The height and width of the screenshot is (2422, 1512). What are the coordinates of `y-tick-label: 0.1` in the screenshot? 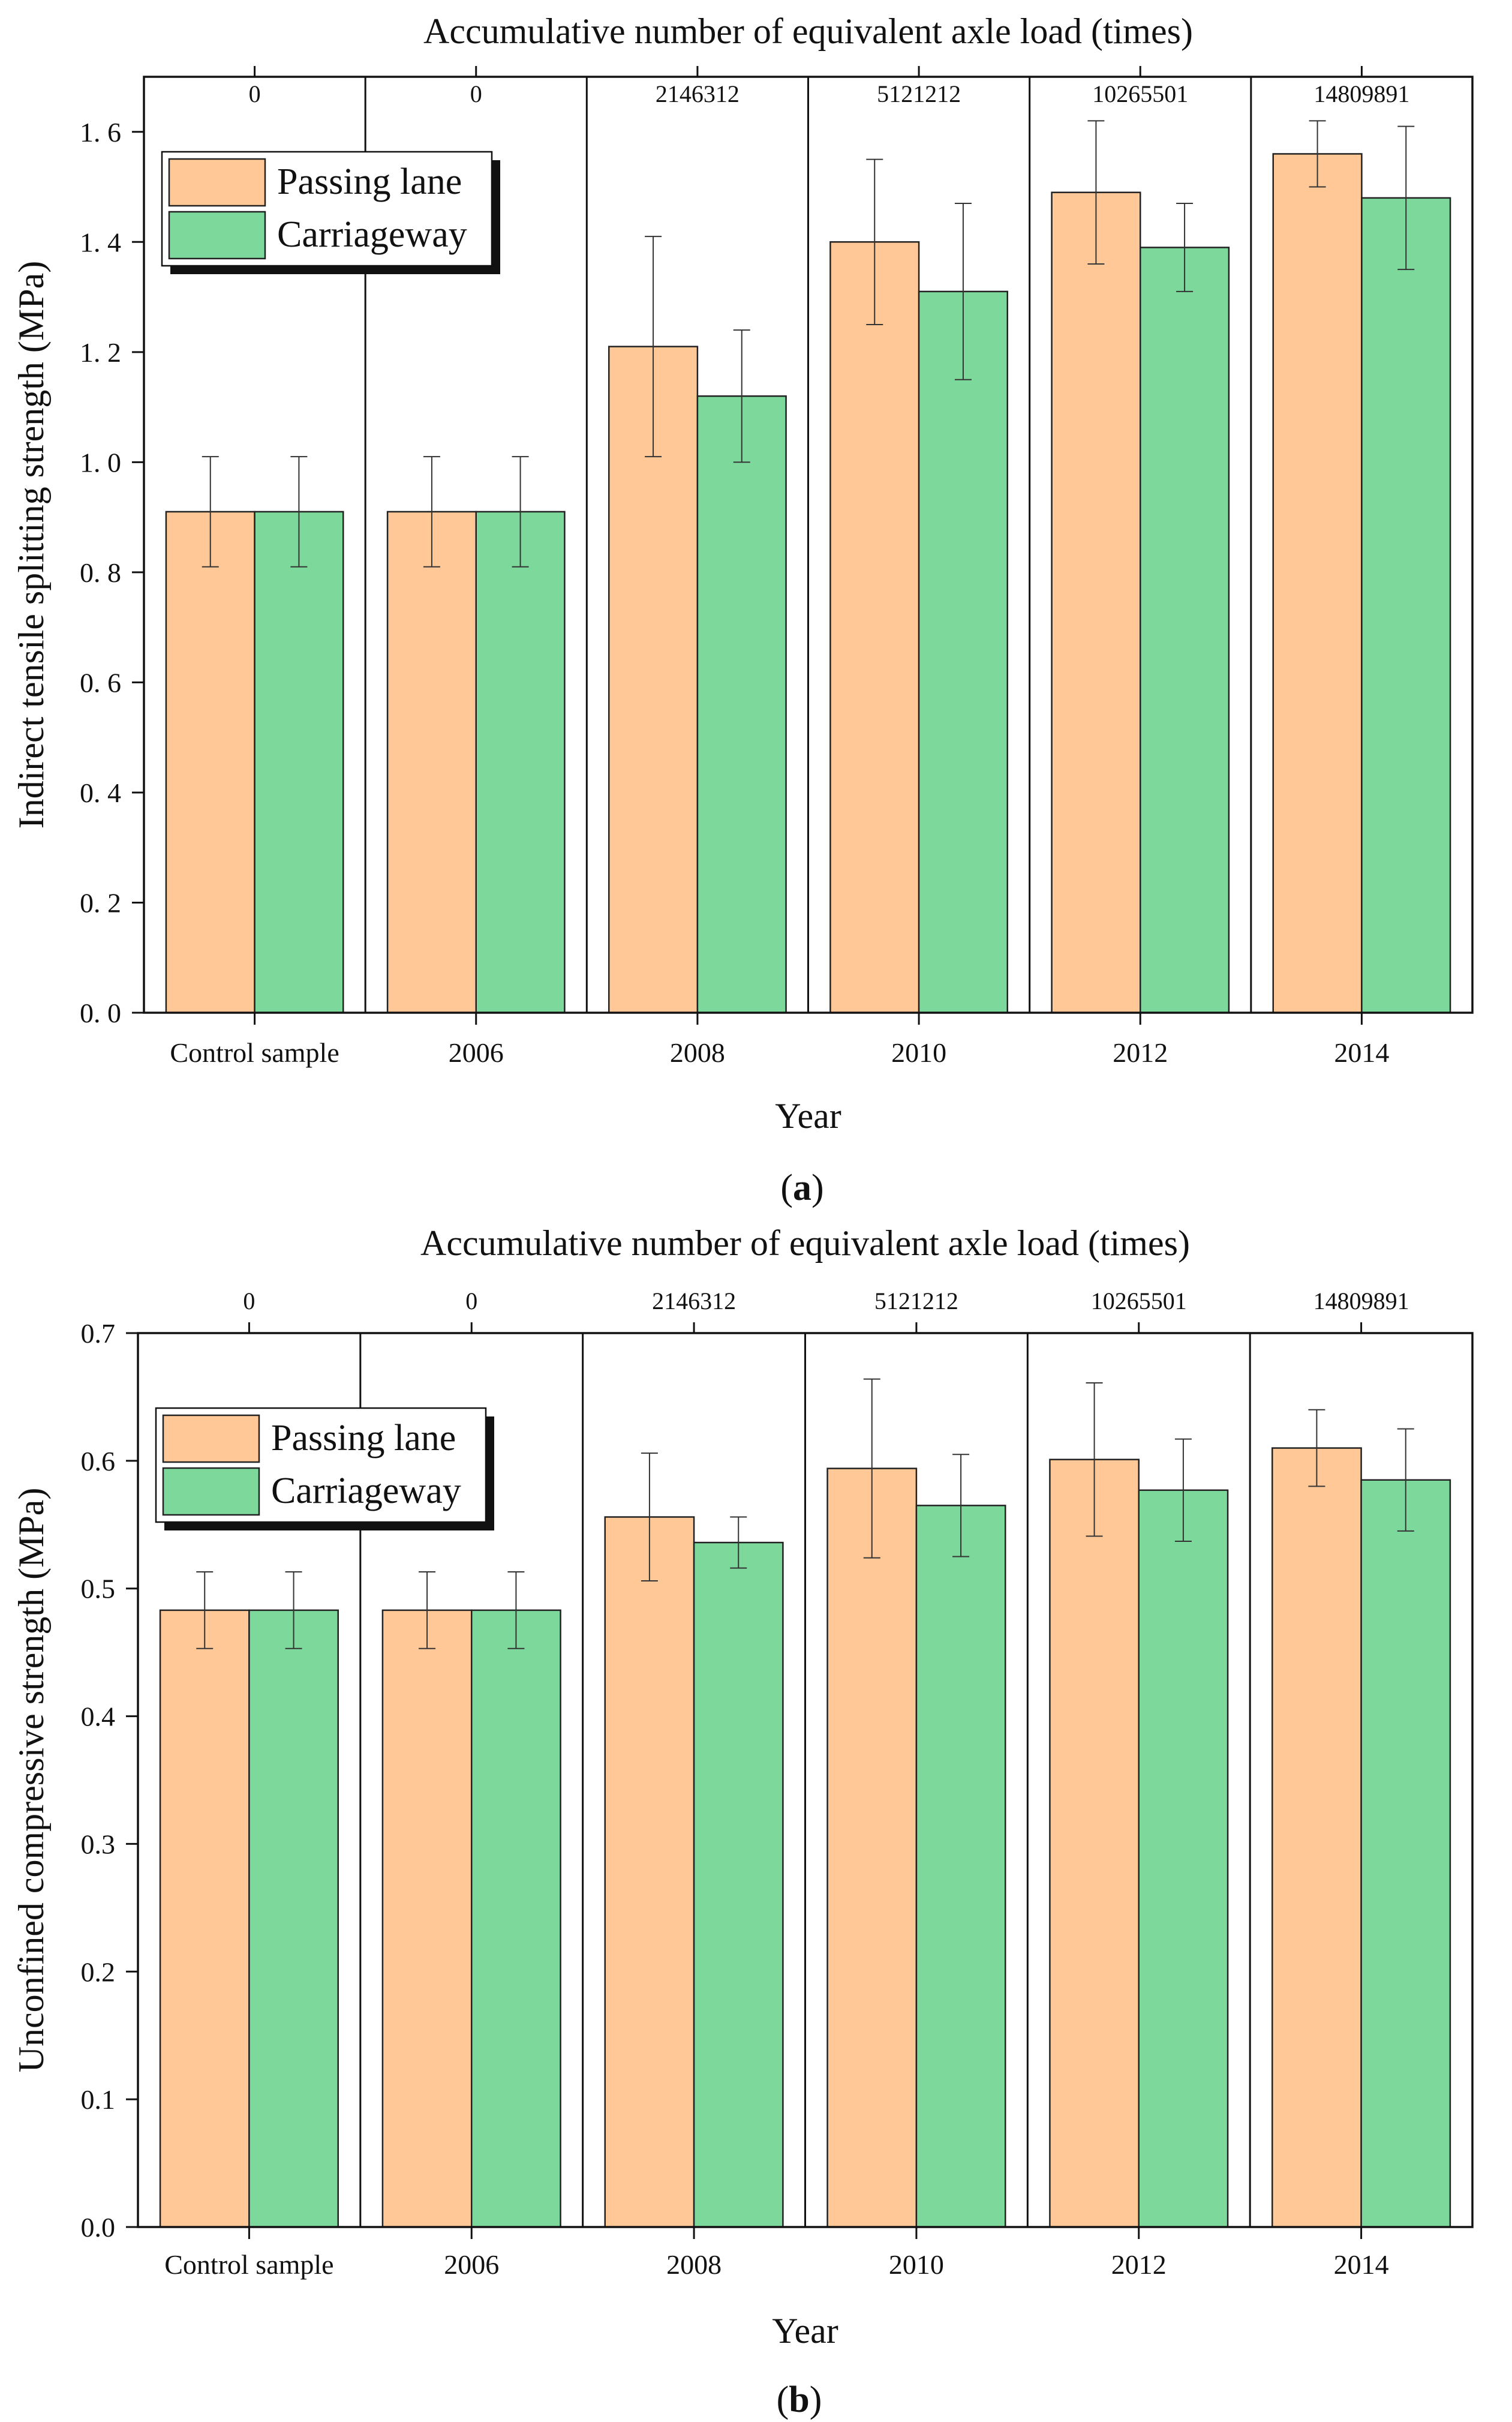 It's located at (99, 2099).